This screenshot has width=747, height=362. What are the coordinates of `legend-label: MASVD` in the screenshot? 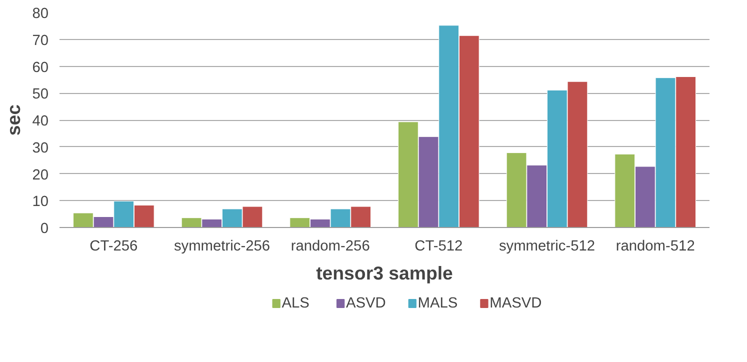 It's located at (516, 304).